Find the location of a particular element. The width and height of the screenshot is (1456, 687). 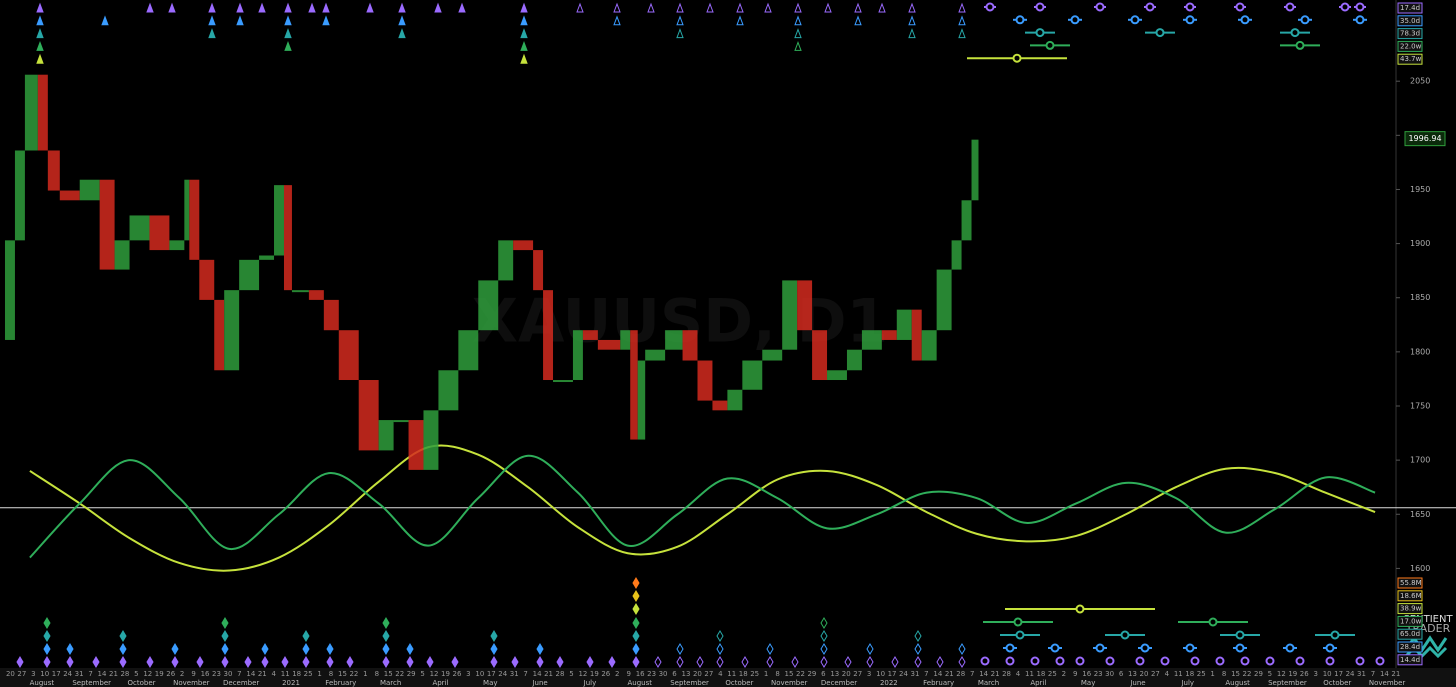

x-day-label: 18 is located at coordinates (743, 674).